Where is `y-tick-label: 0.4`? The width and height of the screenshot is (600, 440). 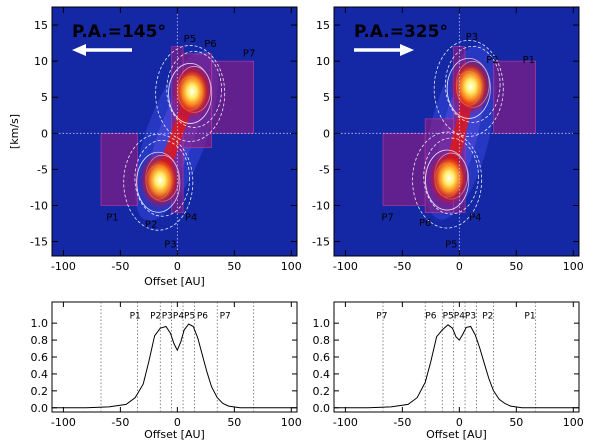 y-tick-label: 0.4 is located at coordinates (40, 374).